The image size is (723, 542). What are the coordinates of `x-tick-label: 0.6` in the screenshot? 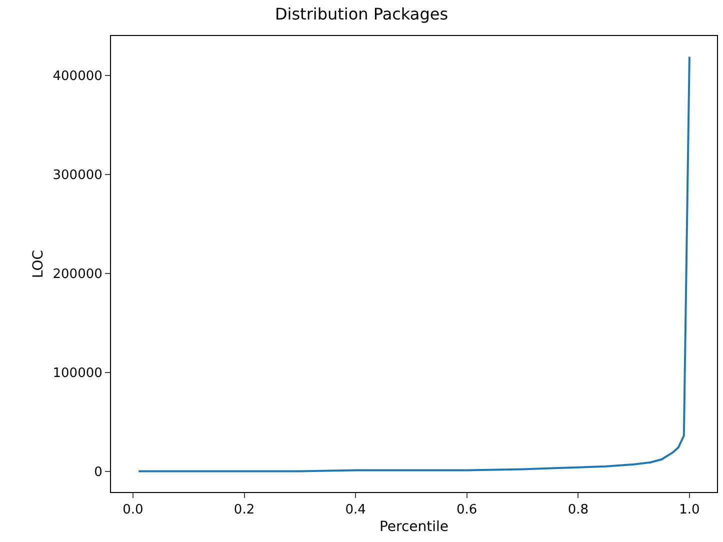 It's located at (467, 510).